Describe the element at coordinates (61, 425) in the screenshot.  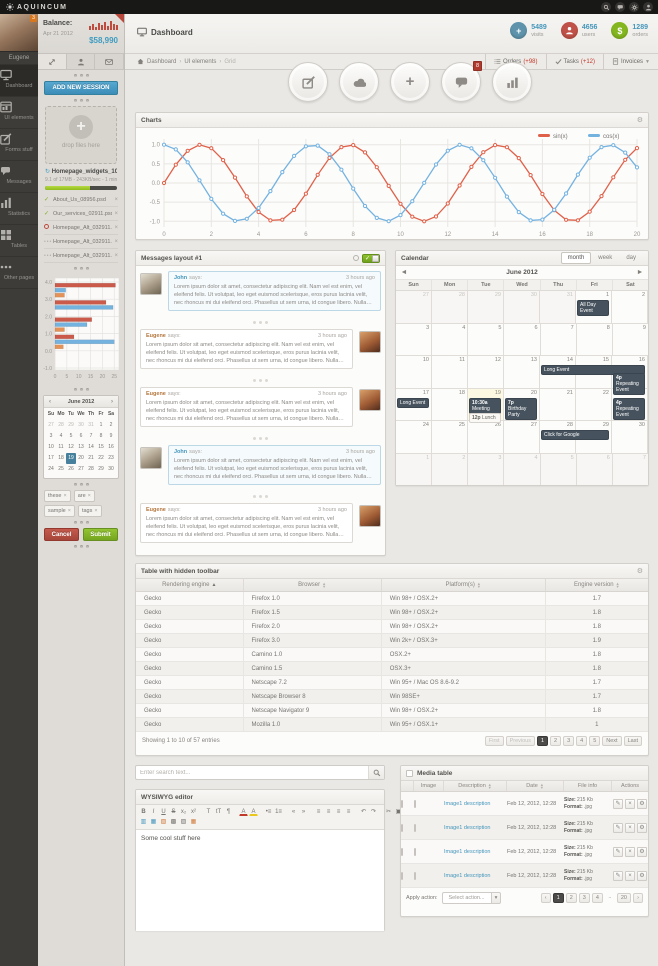
I see `mini-cal-day: 28` at that location.